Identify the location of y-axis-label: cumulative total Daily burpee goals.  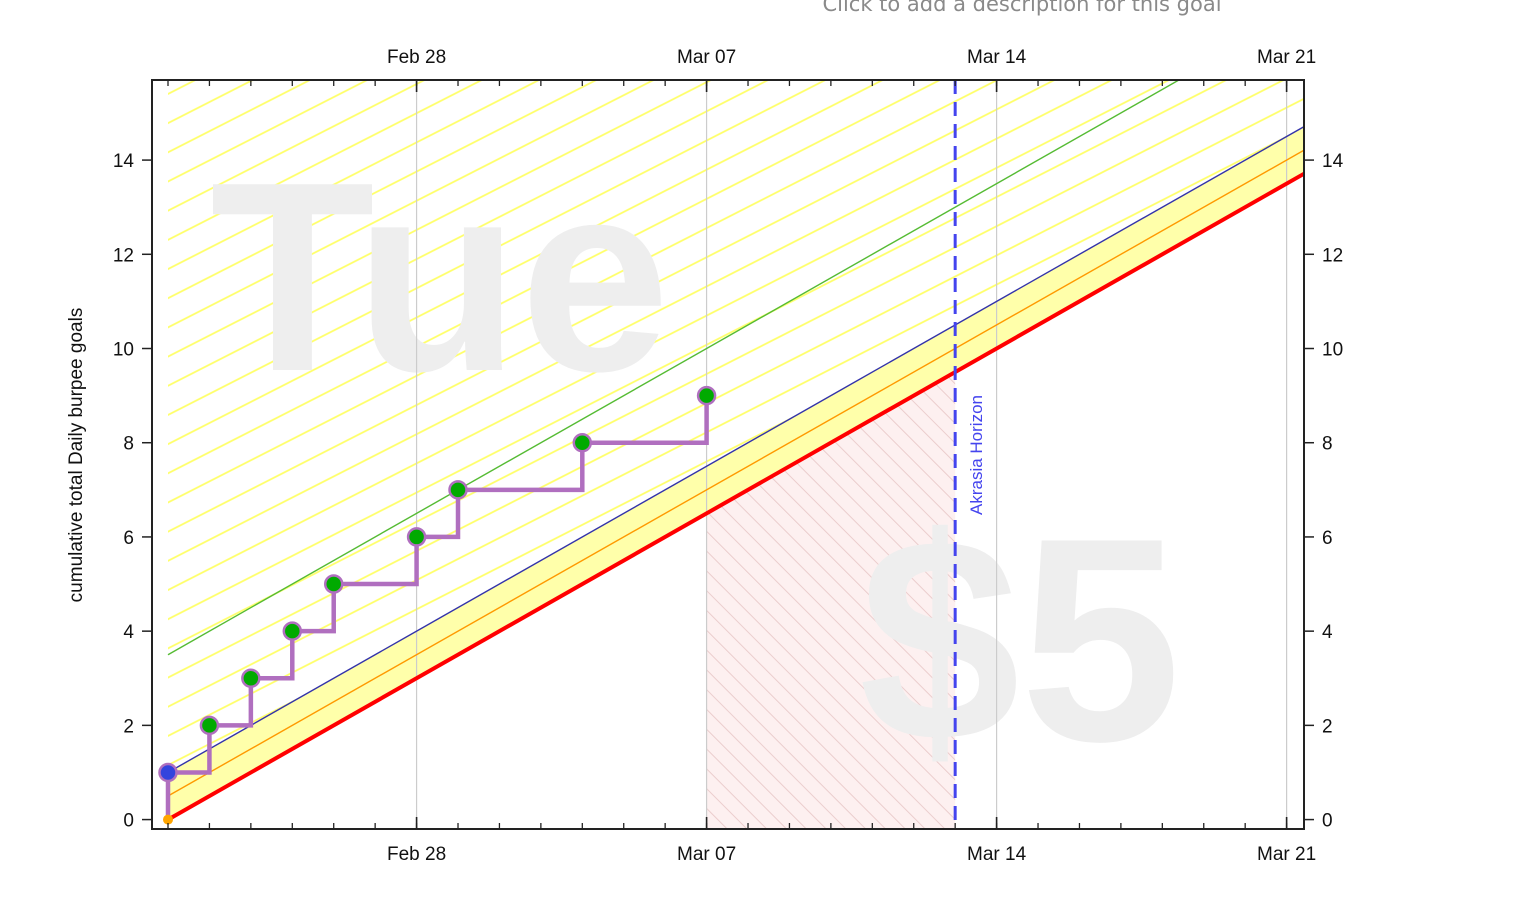
(76, 455).